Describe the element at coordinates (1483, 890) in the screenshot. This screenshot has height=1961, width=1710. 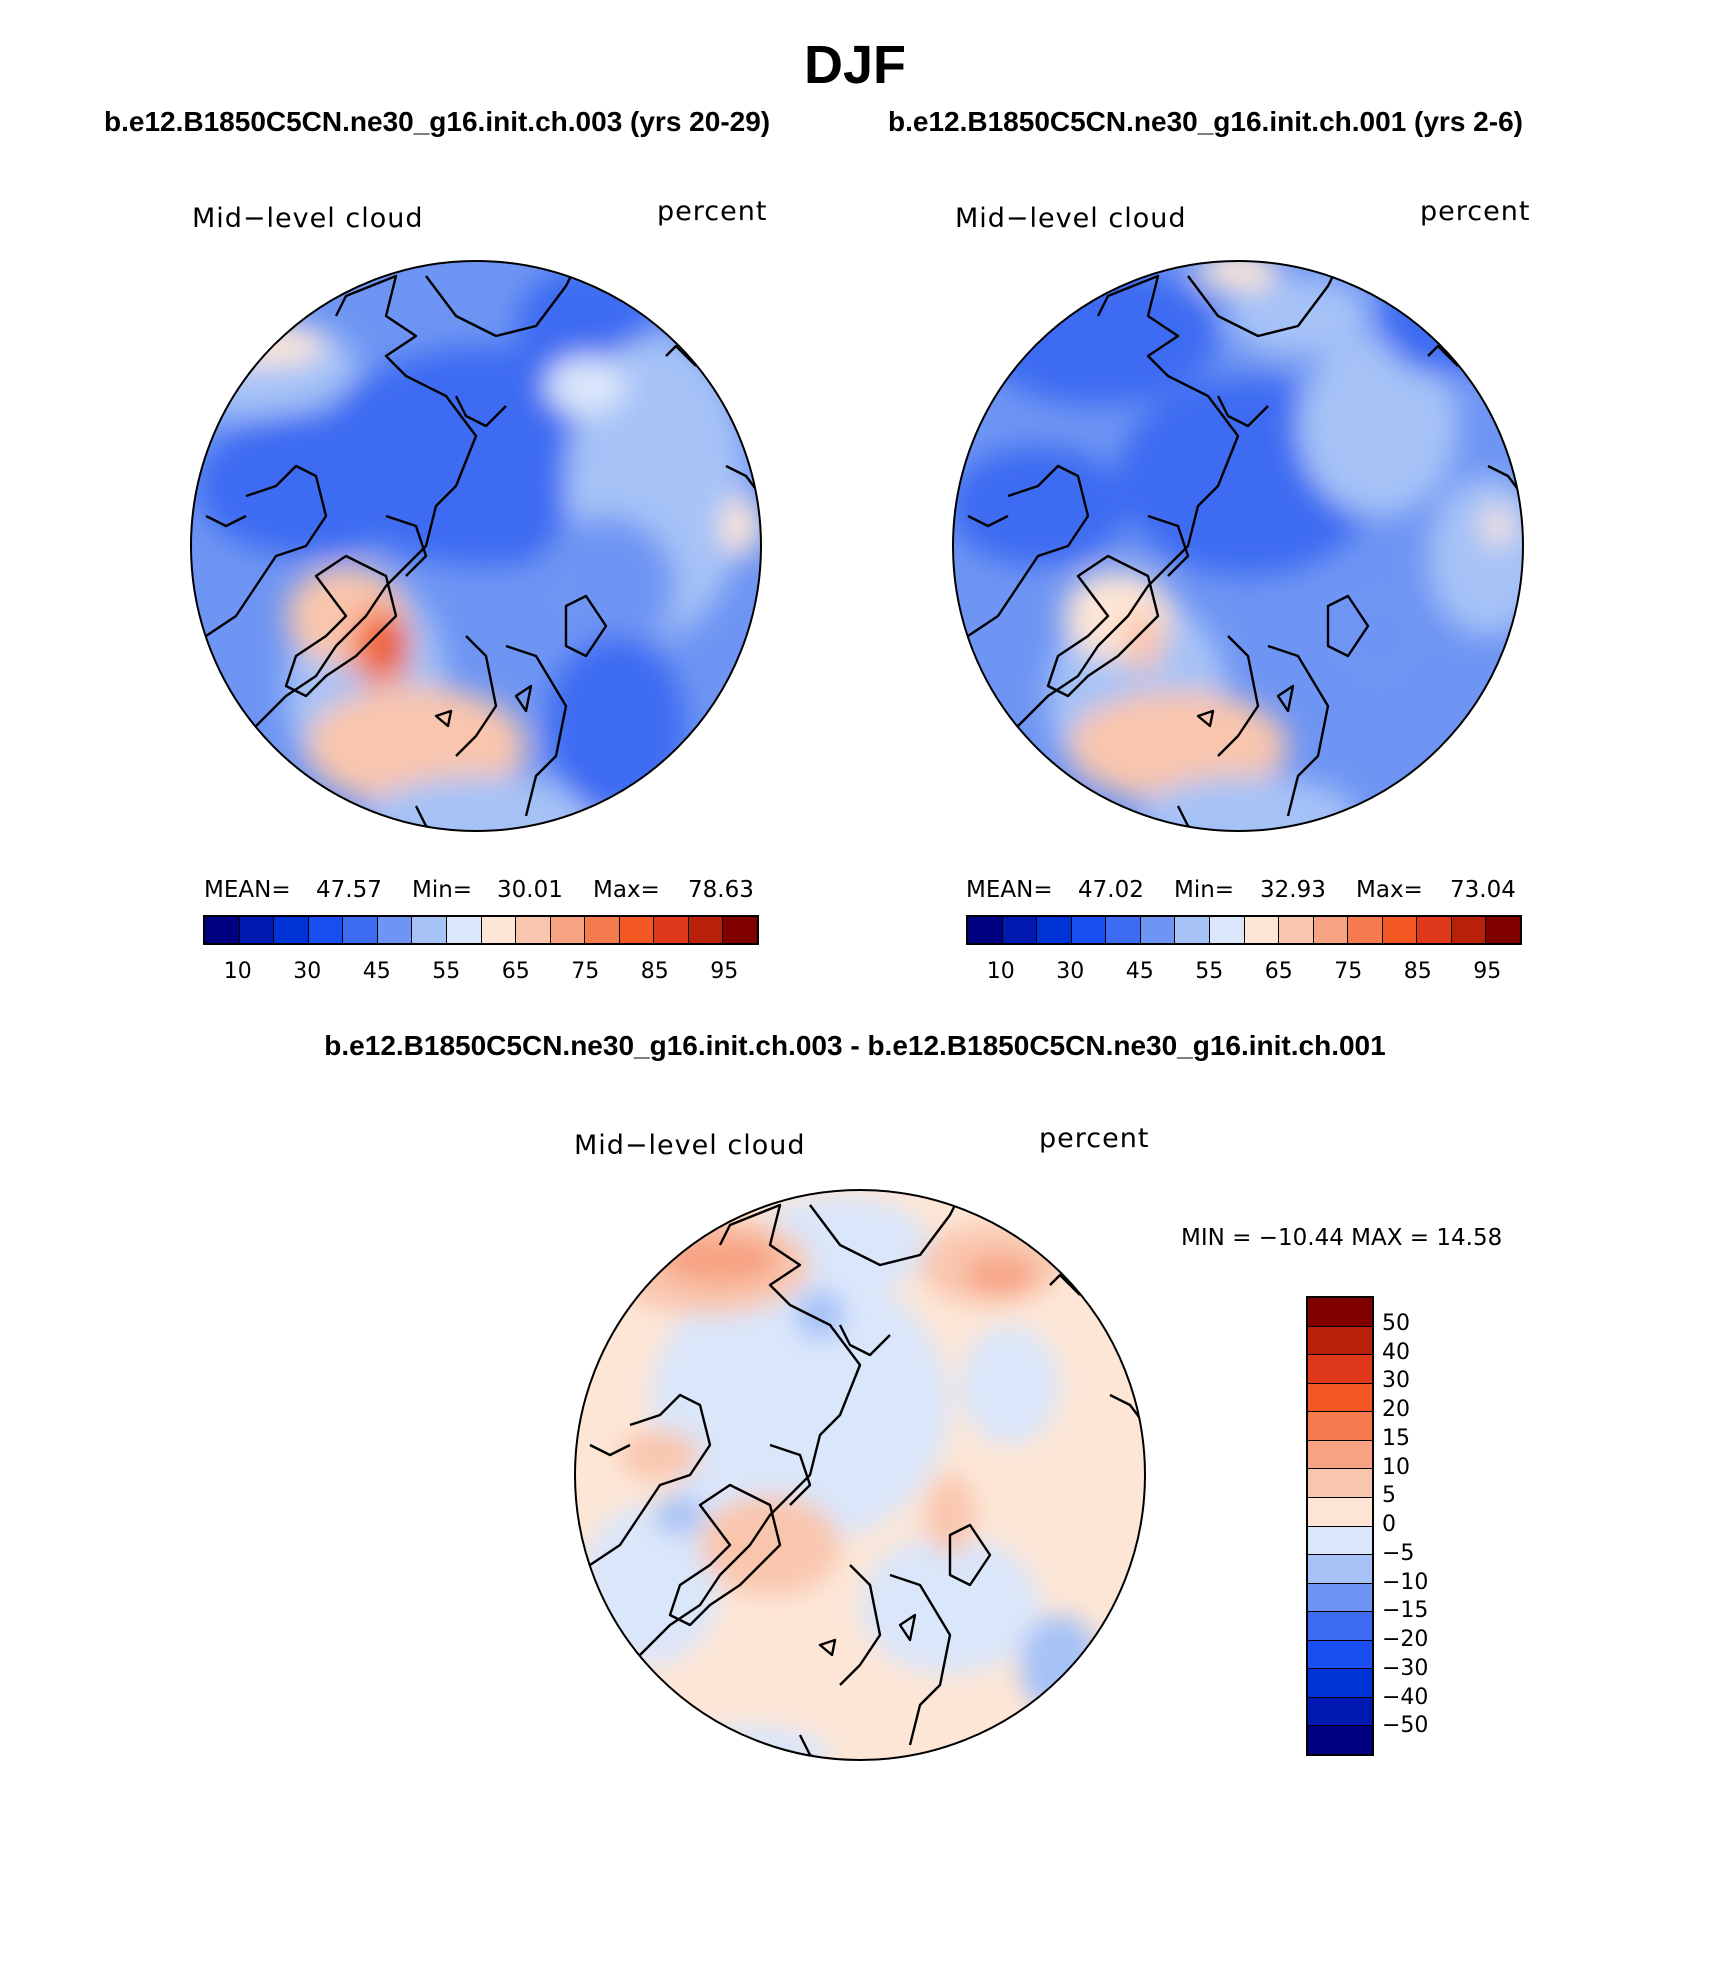
I see `panel2-max-value: 73.04` at that location.